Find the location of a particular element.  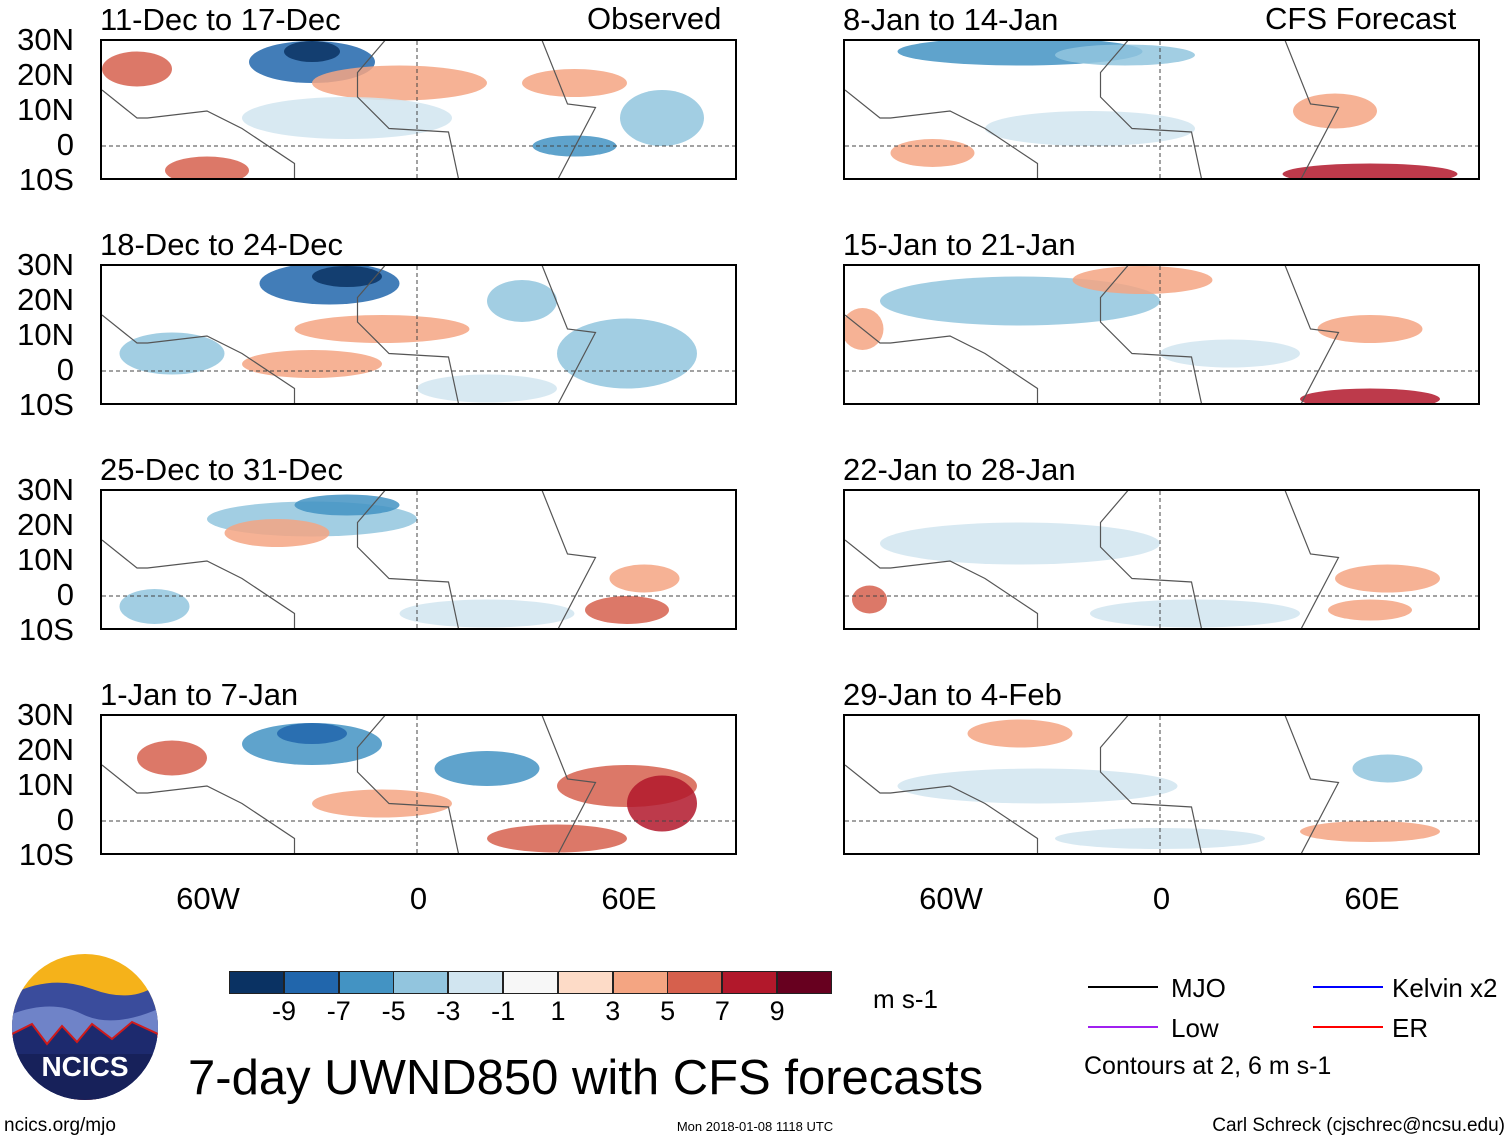

panel-title: 11-Dec to 17-Dec is located at coordinates (220, 19).